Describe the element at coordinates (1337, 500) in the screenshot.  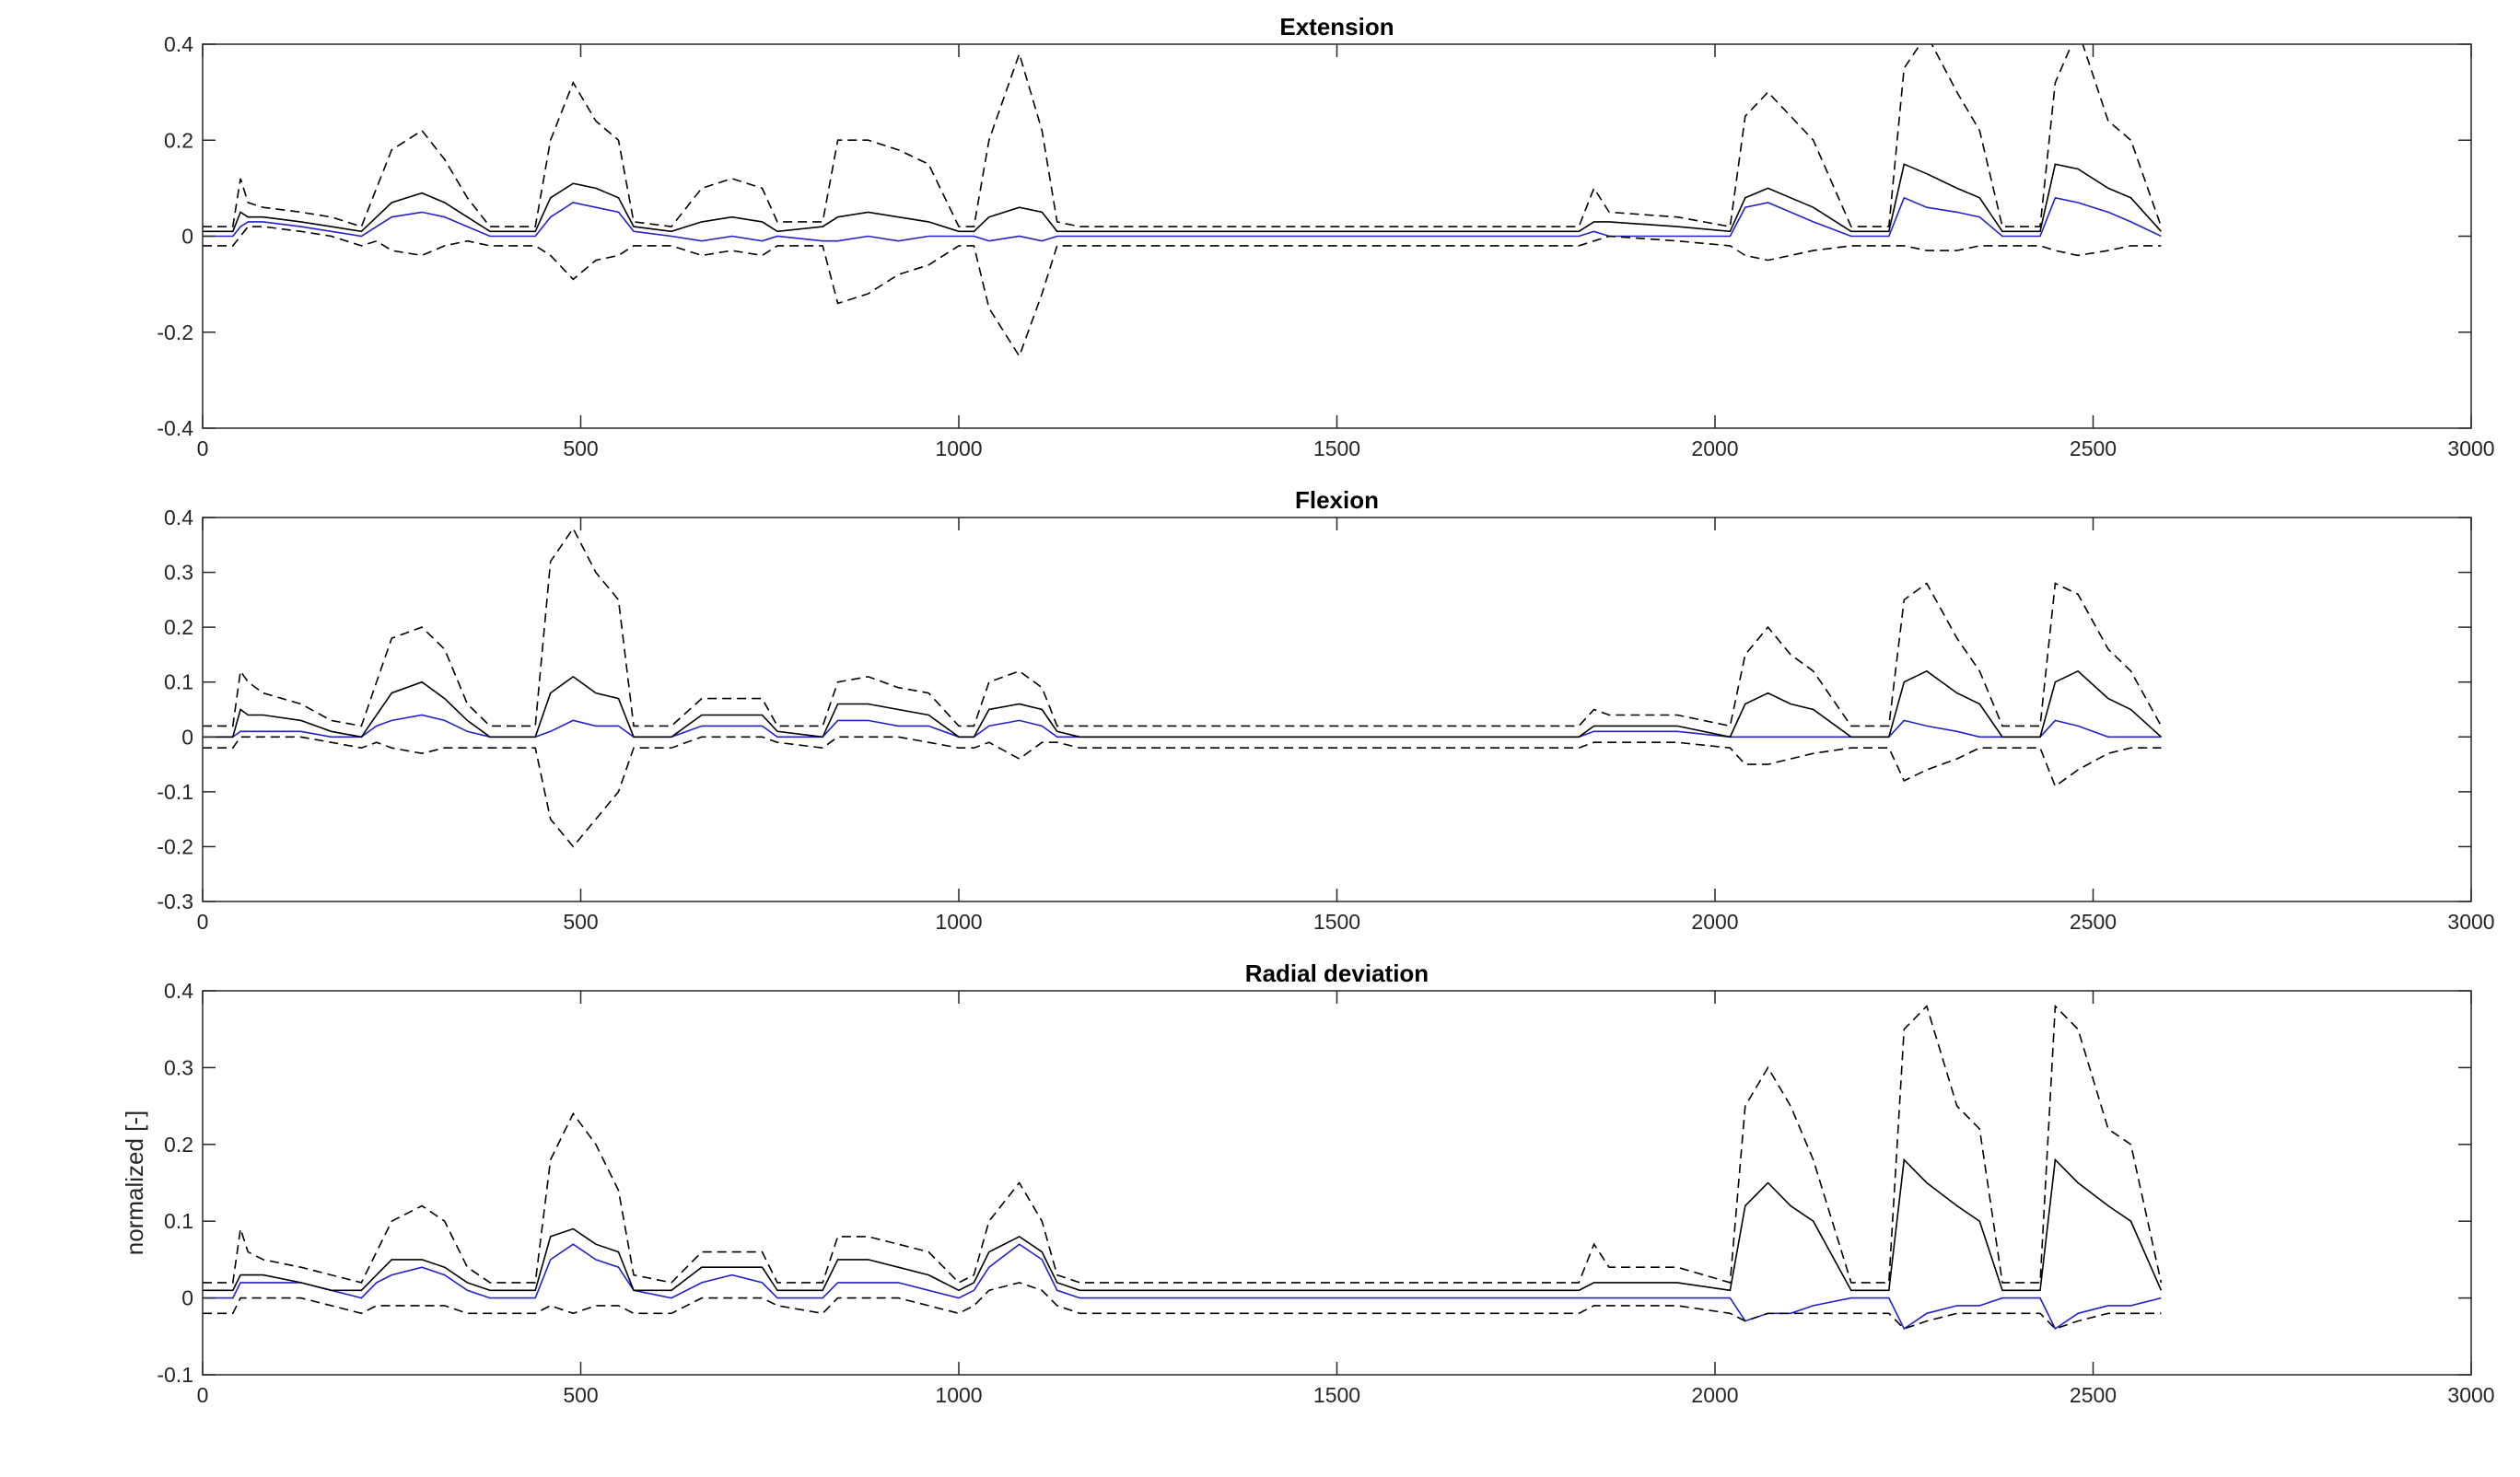
I see `subplot-title: Flexion` at that location.